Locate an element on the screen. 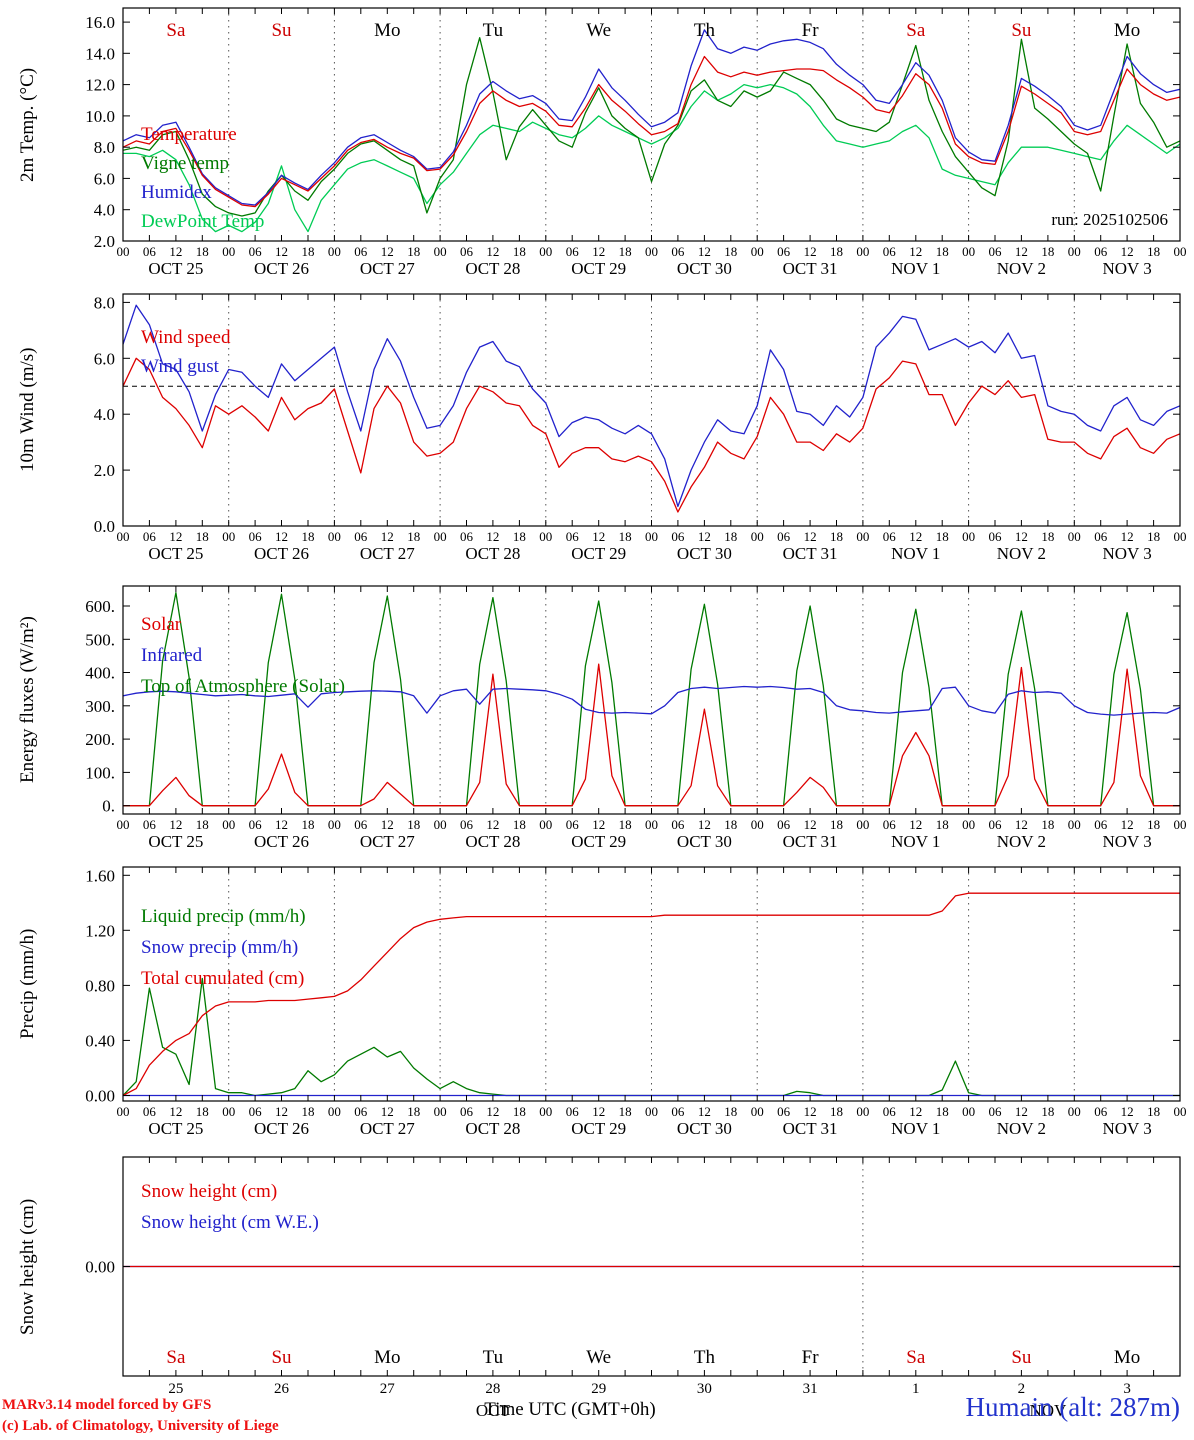 This screenshot has height=1440, width=1194. legend-dewpoint-temp: DewPoint Temp is located at coordinates (202, 221).